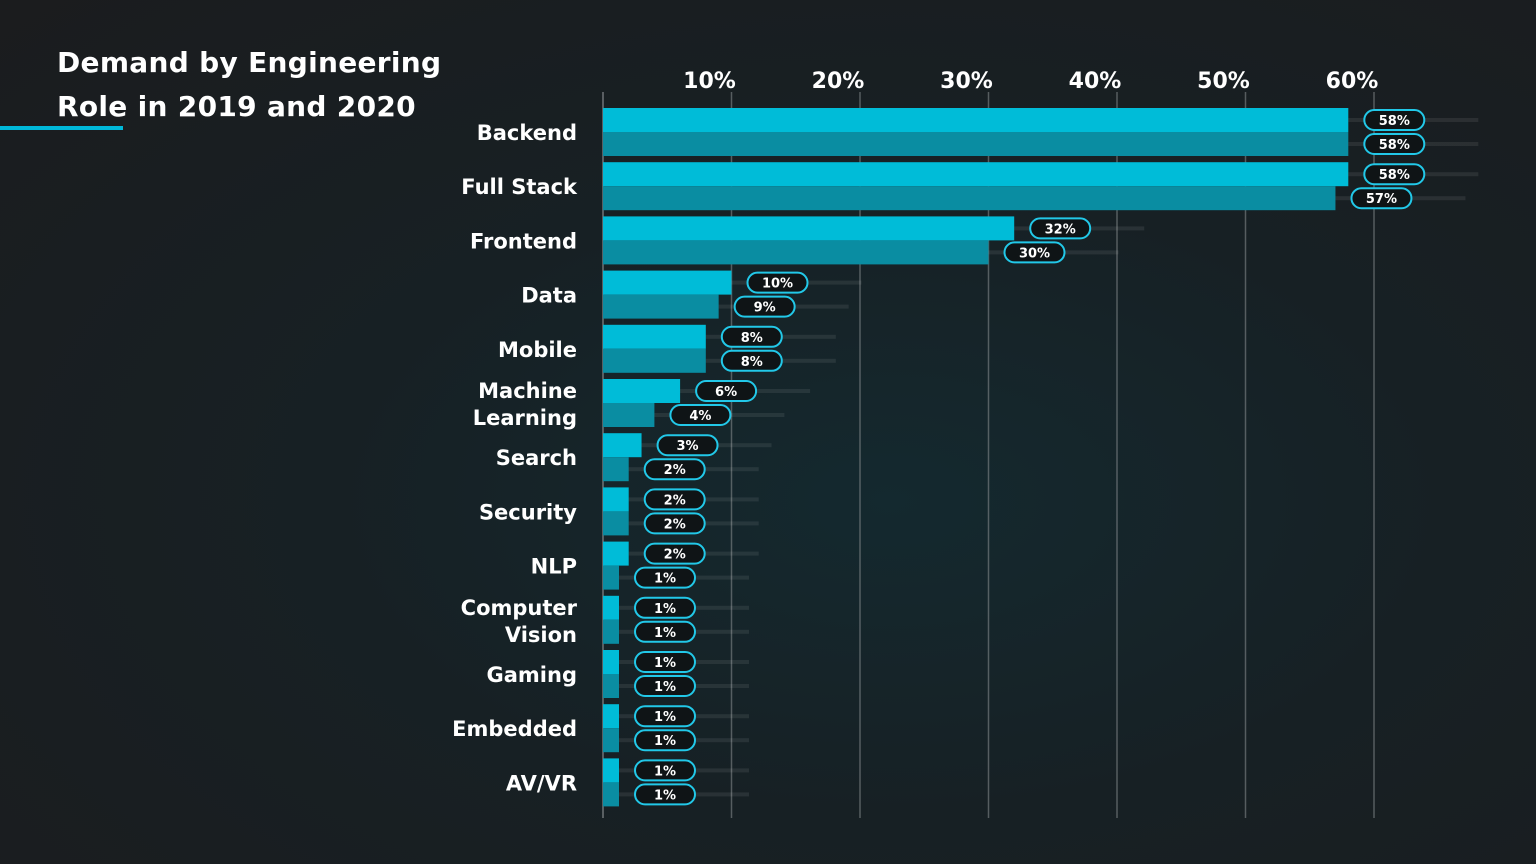 Image resolution: width=1536 pixels, height=864 pixels. Describe the element at coordinates (514, 729) in the screenshot. I see `category-label: Embedded` at that location.